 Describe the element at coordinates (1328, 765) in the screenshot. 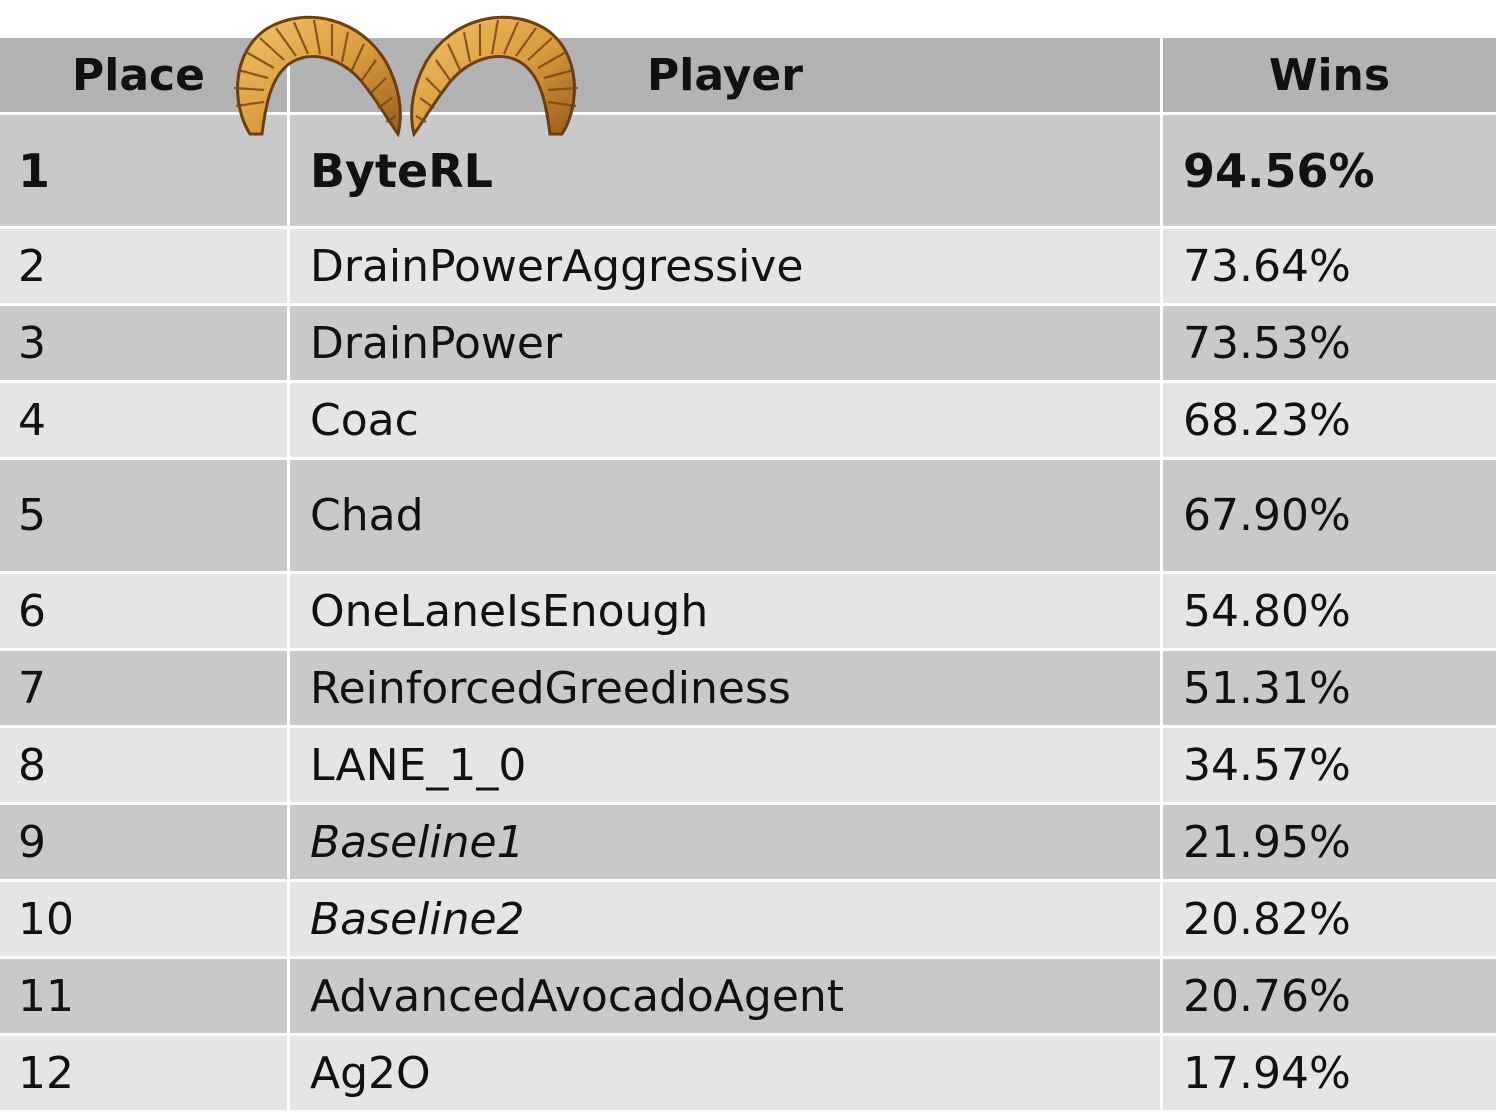

I see `wins-cell: 34.57%` at that location.